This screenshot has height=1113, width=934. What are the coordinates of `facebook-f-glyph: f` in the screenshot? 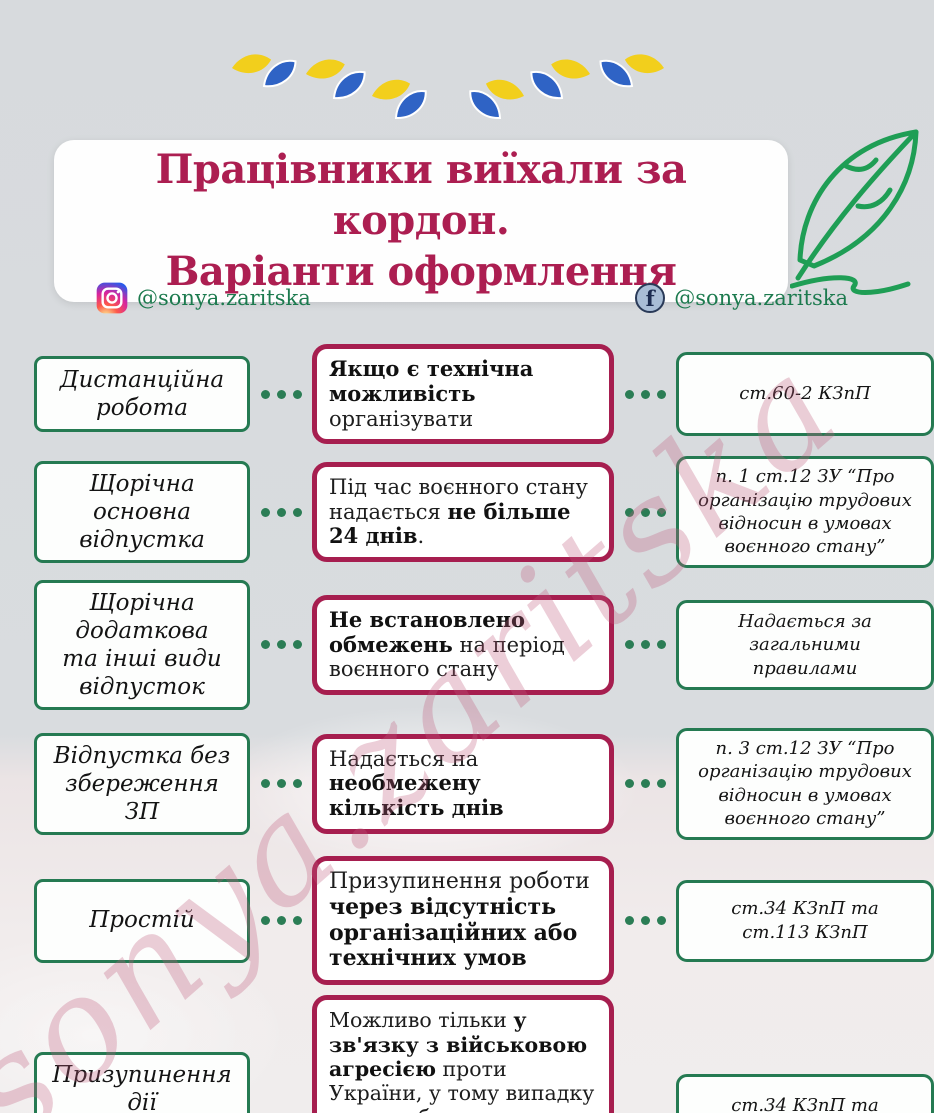 It's located at (650, 298).